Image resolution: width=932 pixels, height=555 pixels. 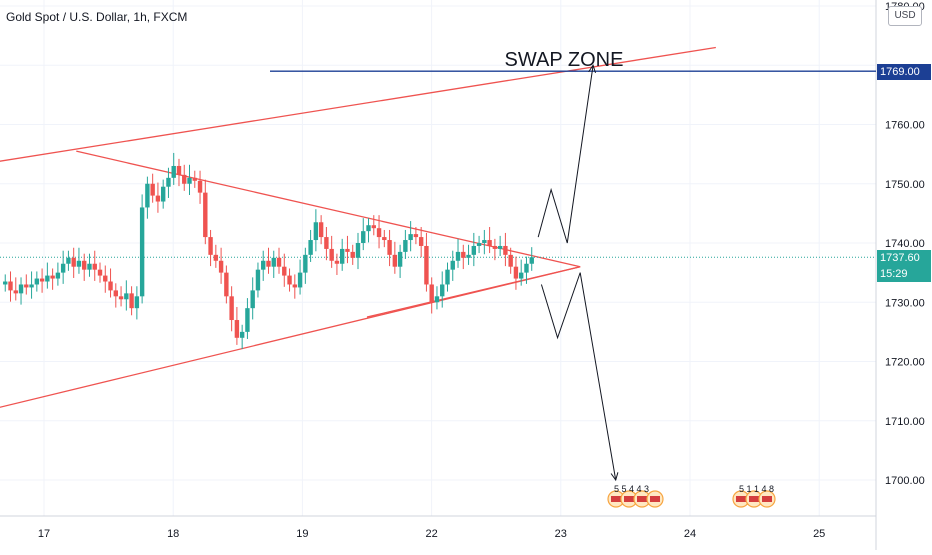 What do you see at coordinates (631, 489) in the screenshot?
I see `event-digits: 5 5 4 4 3` at bounding box center [631, 489].